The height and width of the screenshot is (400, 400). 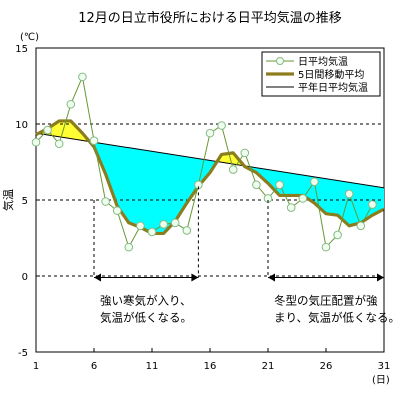 What do you see at coordinates (326, 366) in the screenshot?
I see `x-tick-label: 26` at bounding box center [326, 366].